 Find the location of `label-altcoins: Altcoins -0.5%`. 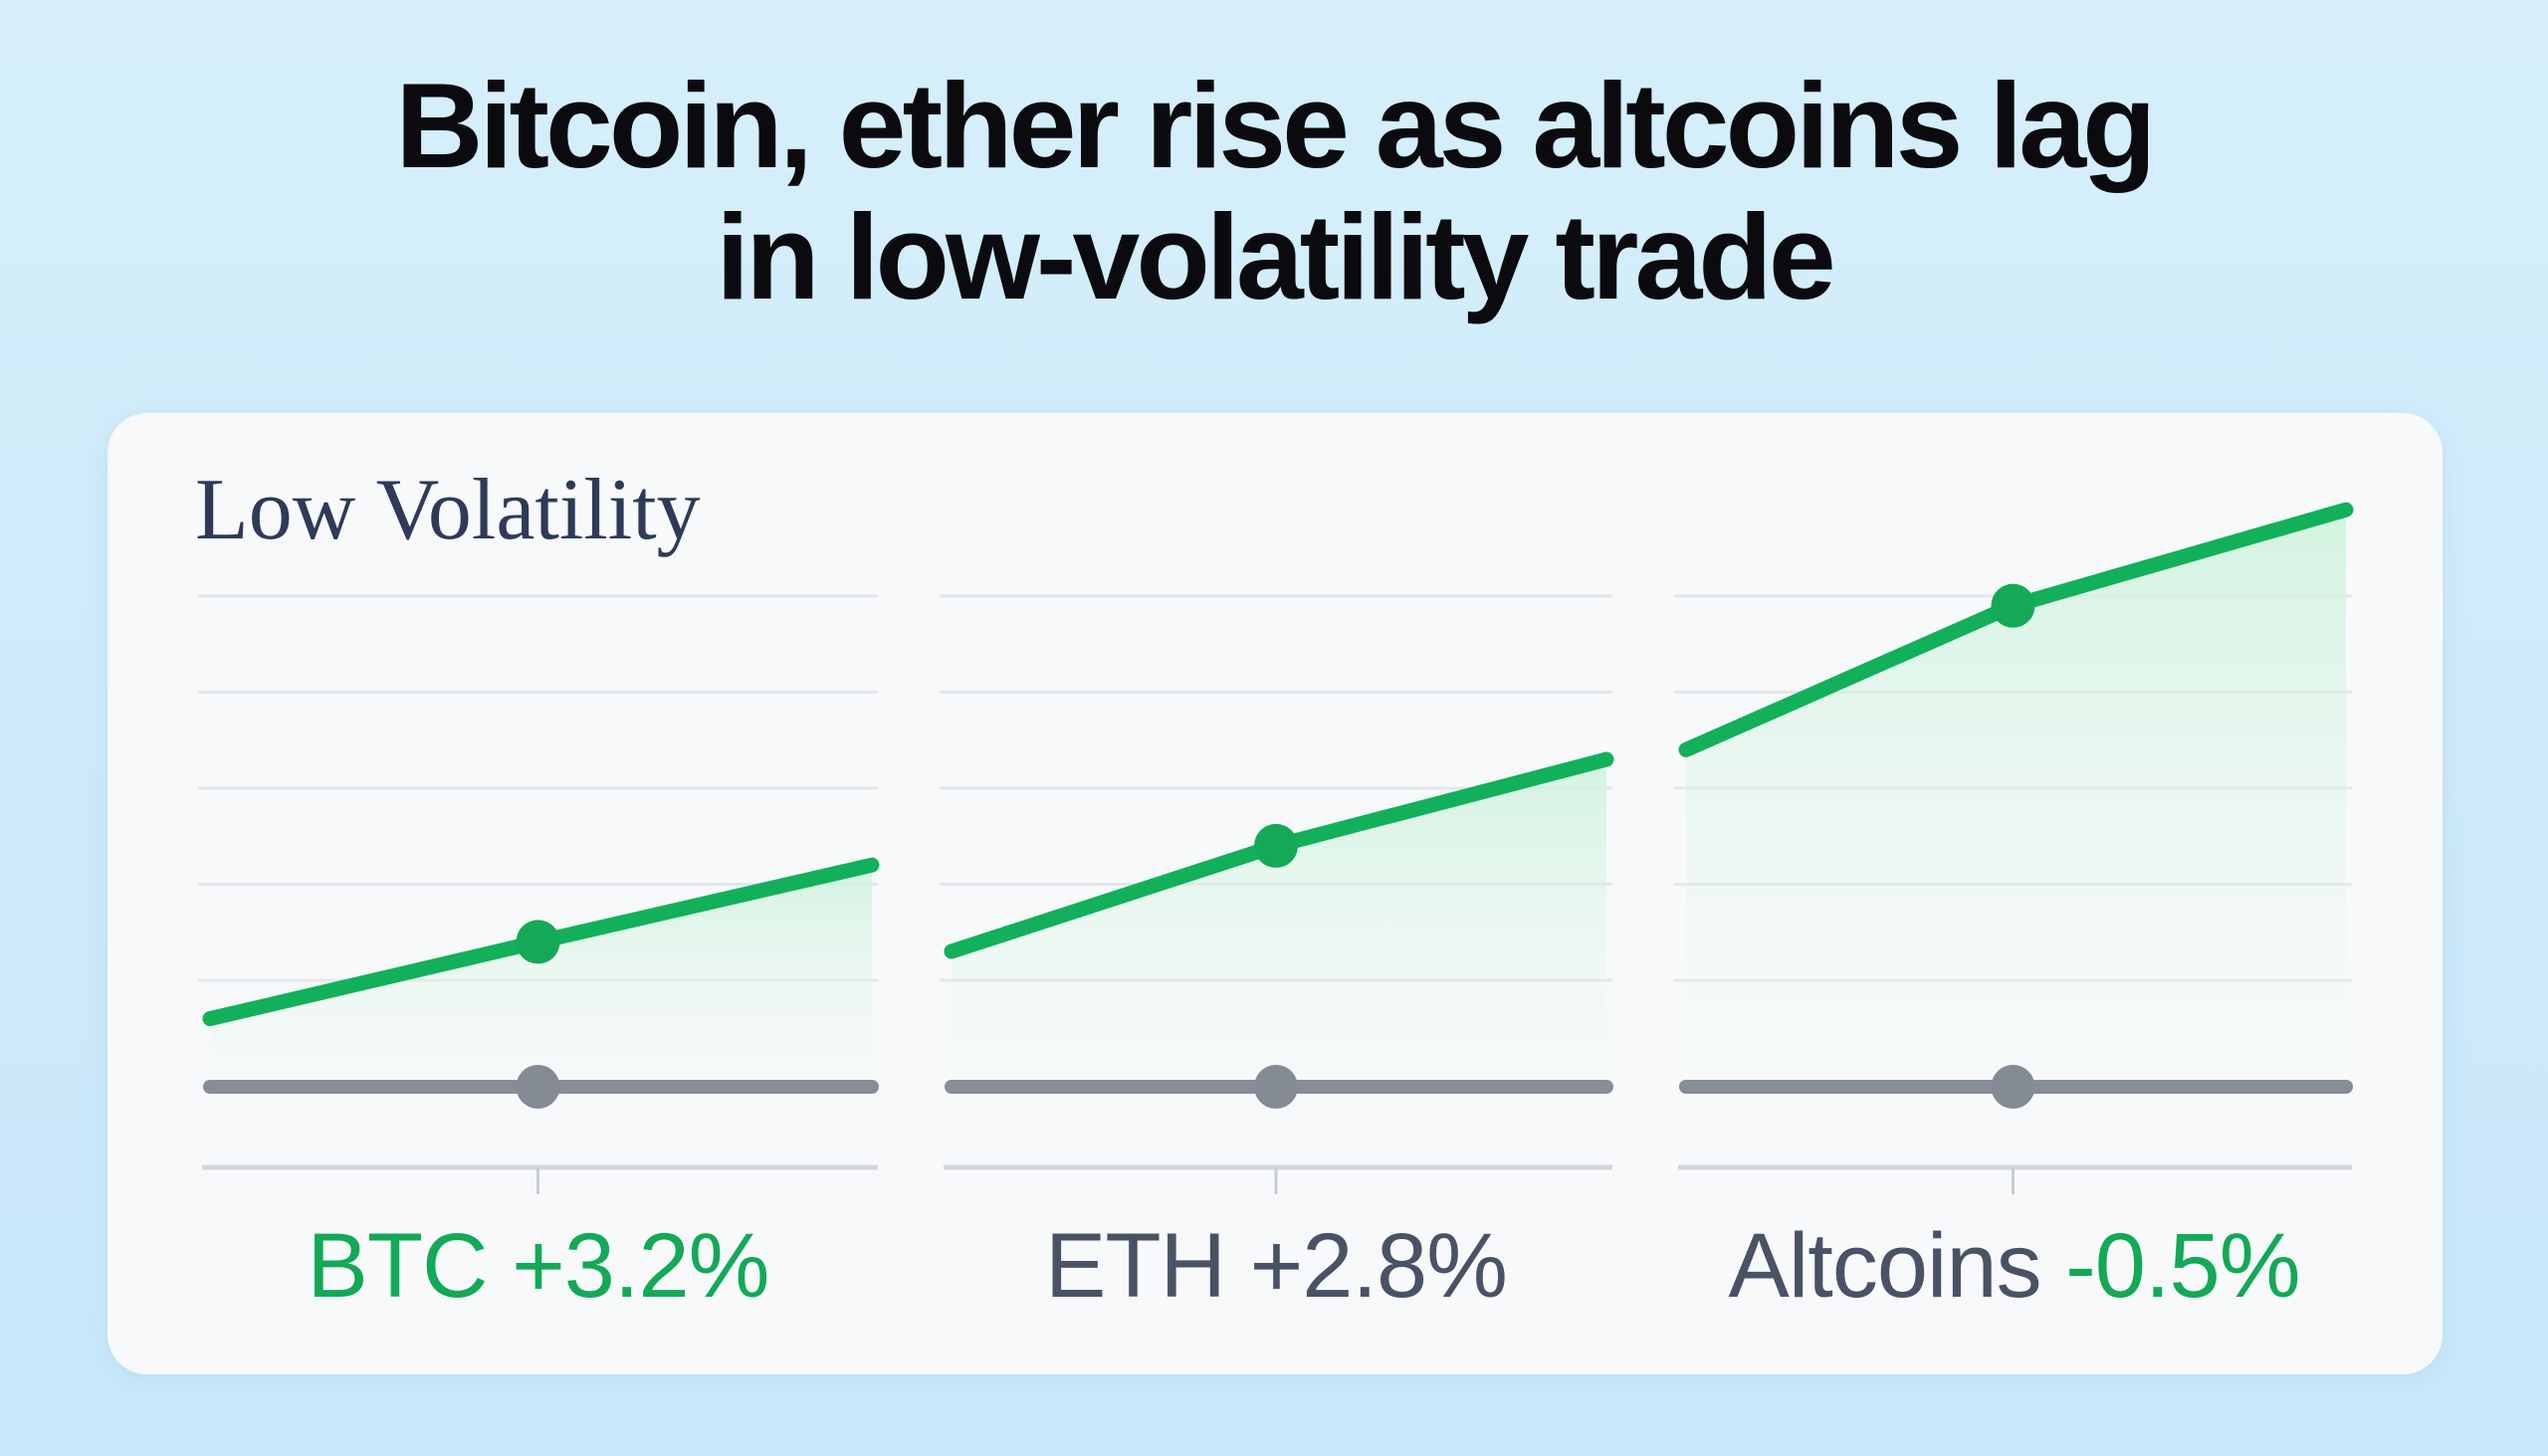

label-altcoins: Altcoins -0.5% is located at coordinates (2014, 1266).